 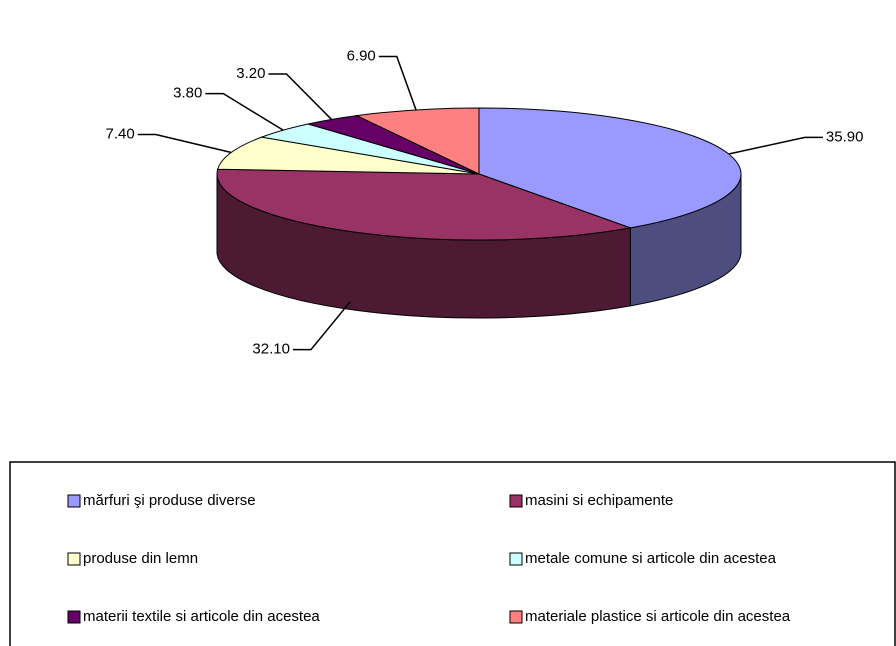 I want to click on legend-label: materii textile si articole din acestea, so click(x=201, y=616).